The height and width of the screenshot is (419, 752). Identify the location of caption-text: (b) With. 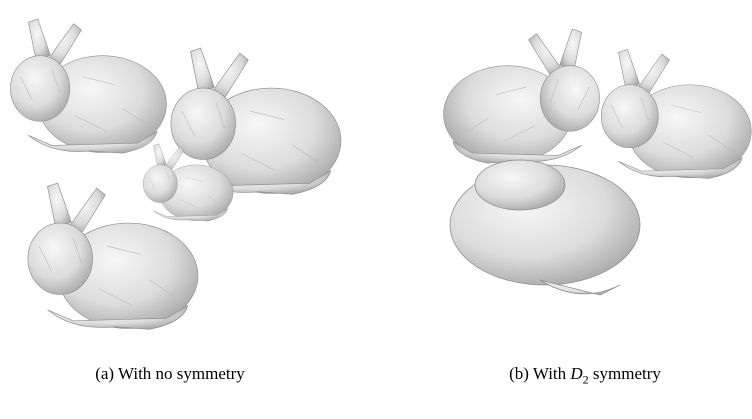
(540, 373).